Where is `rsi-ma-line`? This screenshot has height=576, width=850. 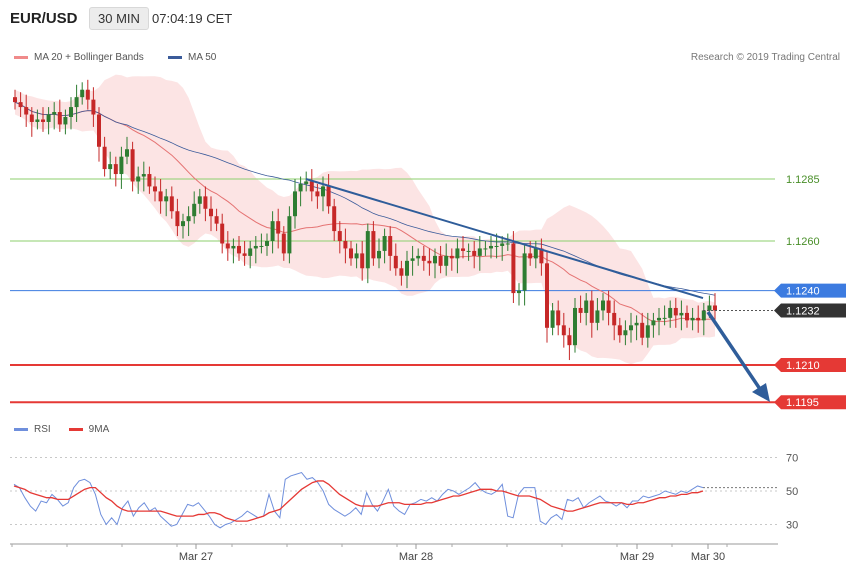 rsi-ma-line is located at coordinates (358, 501).